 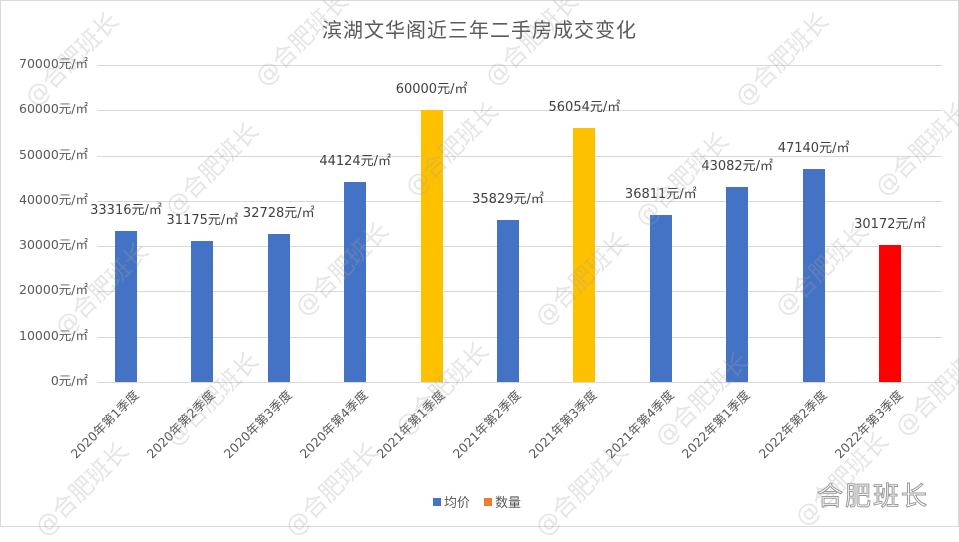 What do you see at coordinates (872, 497) in the screenshot?
I see `brand-watermark: 合肥班长` at bounding box center [872, 497].